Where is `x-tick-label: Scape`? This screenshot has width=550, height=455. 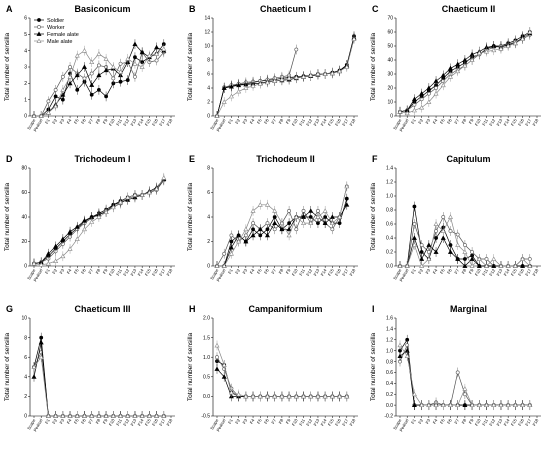 x-tick-label: Scape is located at coordinates (31, 123).